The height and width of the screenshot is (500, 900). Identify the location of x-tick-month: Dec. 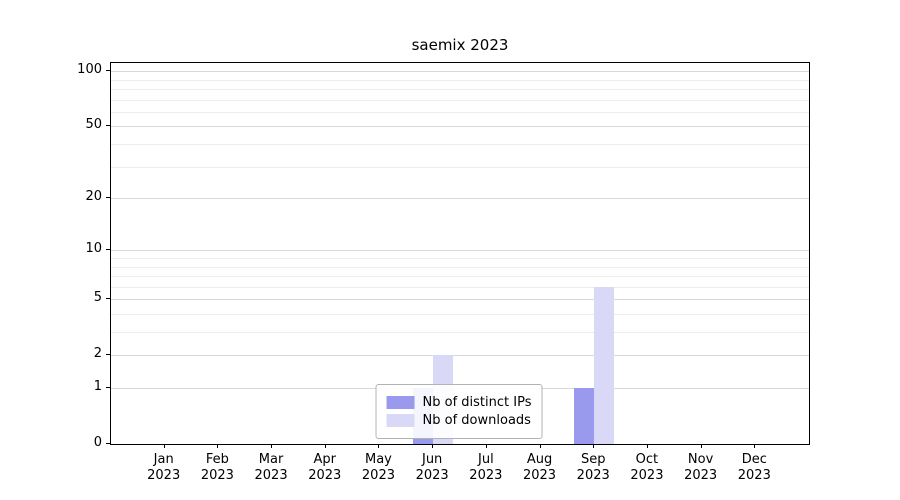
(754, 459).